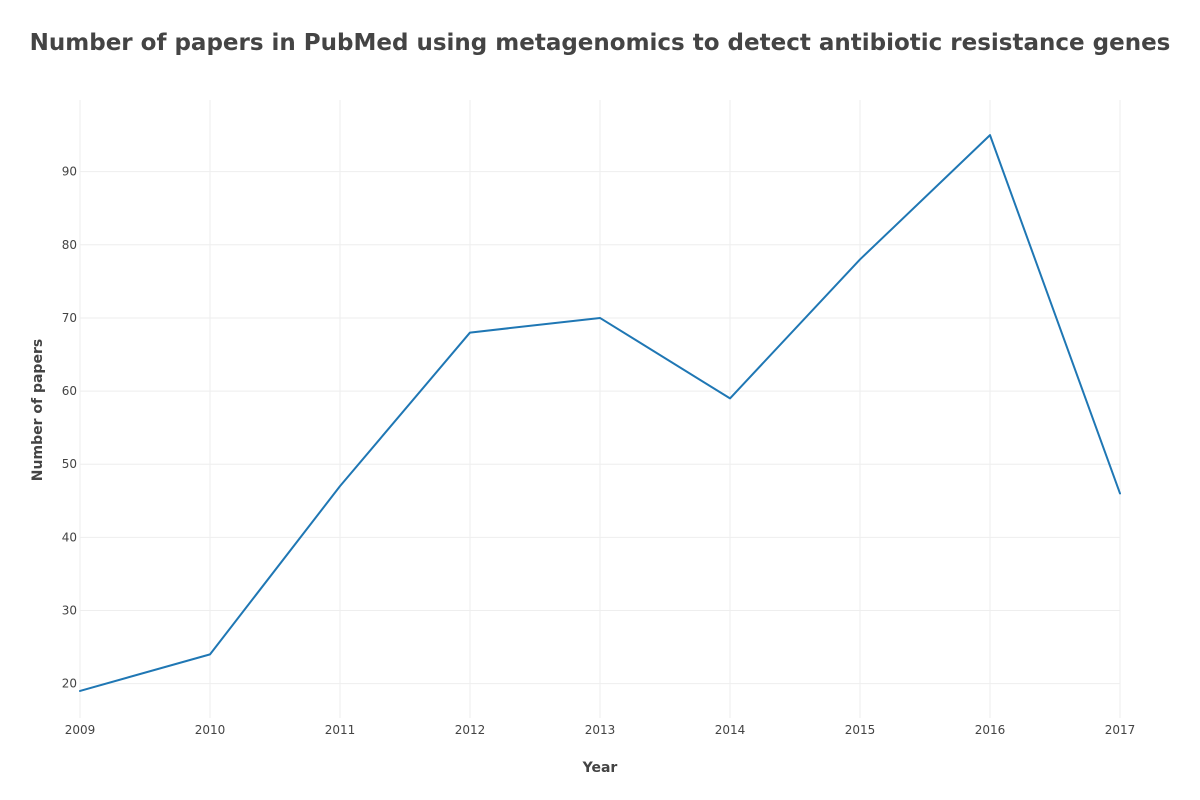  Describe the element at coordinates (1120, 730) in the screenshot. I see `x-tick-label: 2017` at that location.